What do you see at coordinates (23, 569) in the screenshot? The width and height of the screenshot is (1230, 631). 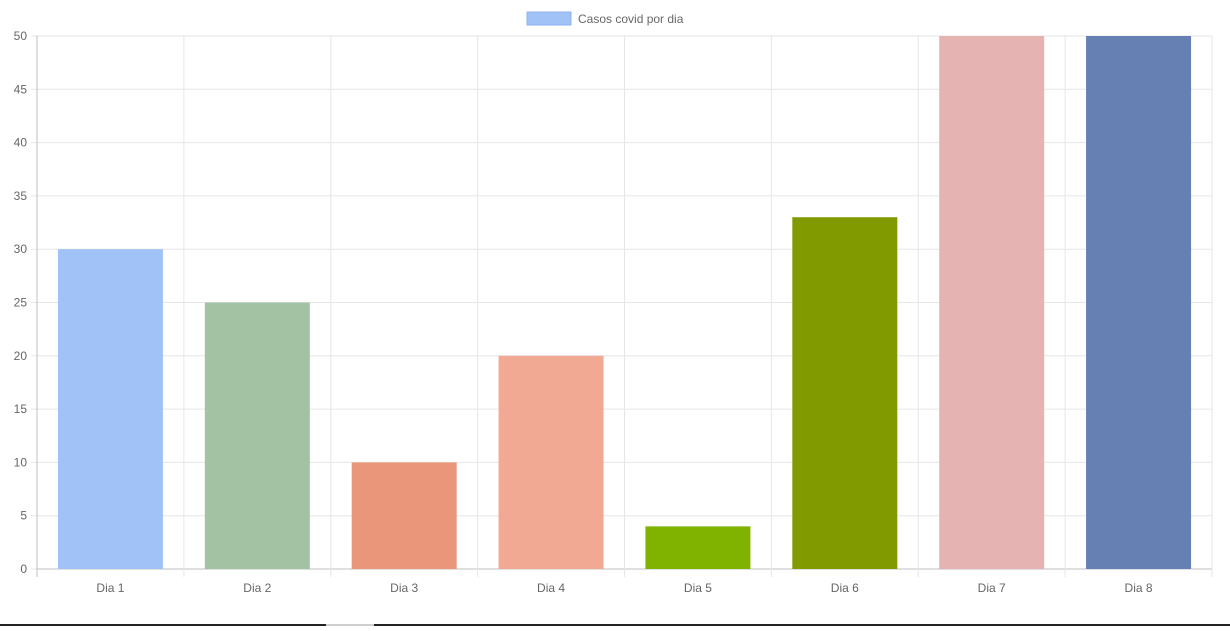 I see `y-tick-label: 0` at bounding box center [23, 569].